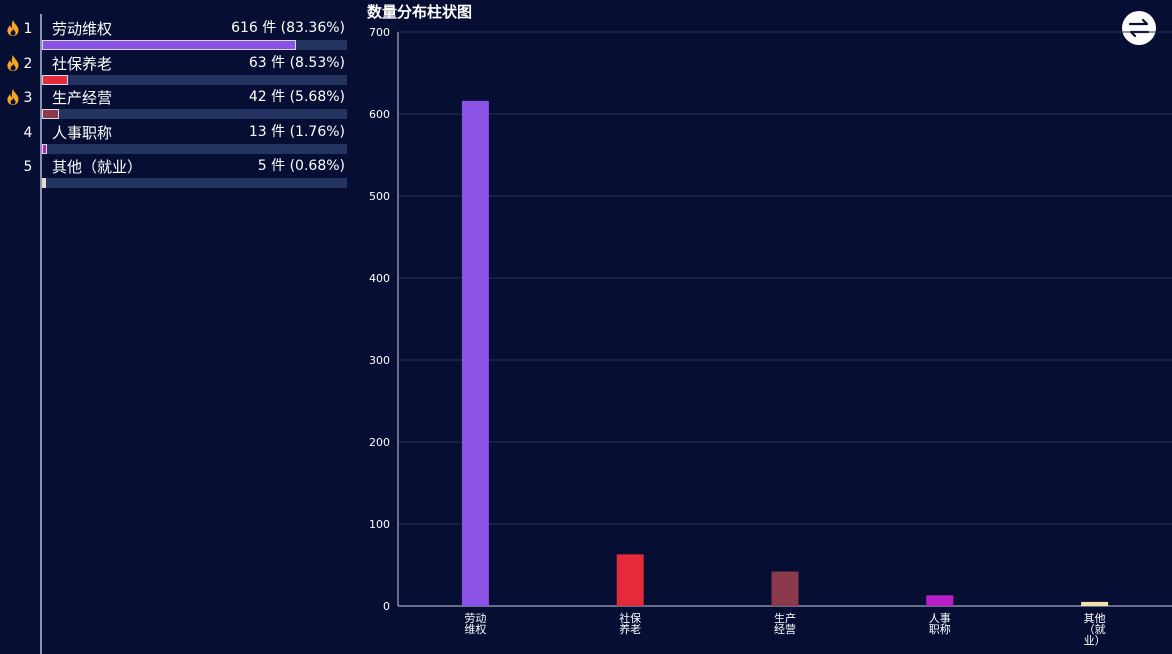 The height and width of the screenshot is (654, 1172). What do you see at coordinates (379, 32) in the screenshot?
I see `y-tick-label: 700` at bounding box center [379, 32].